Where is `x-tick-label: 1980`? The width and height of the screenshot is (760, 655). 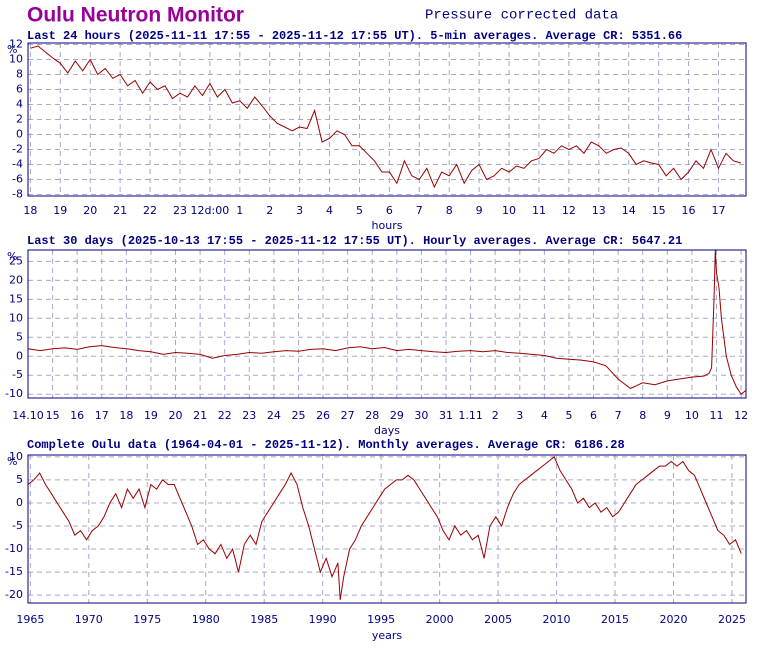 x-tick-label: 1980 is located at coordinates (206, 619).